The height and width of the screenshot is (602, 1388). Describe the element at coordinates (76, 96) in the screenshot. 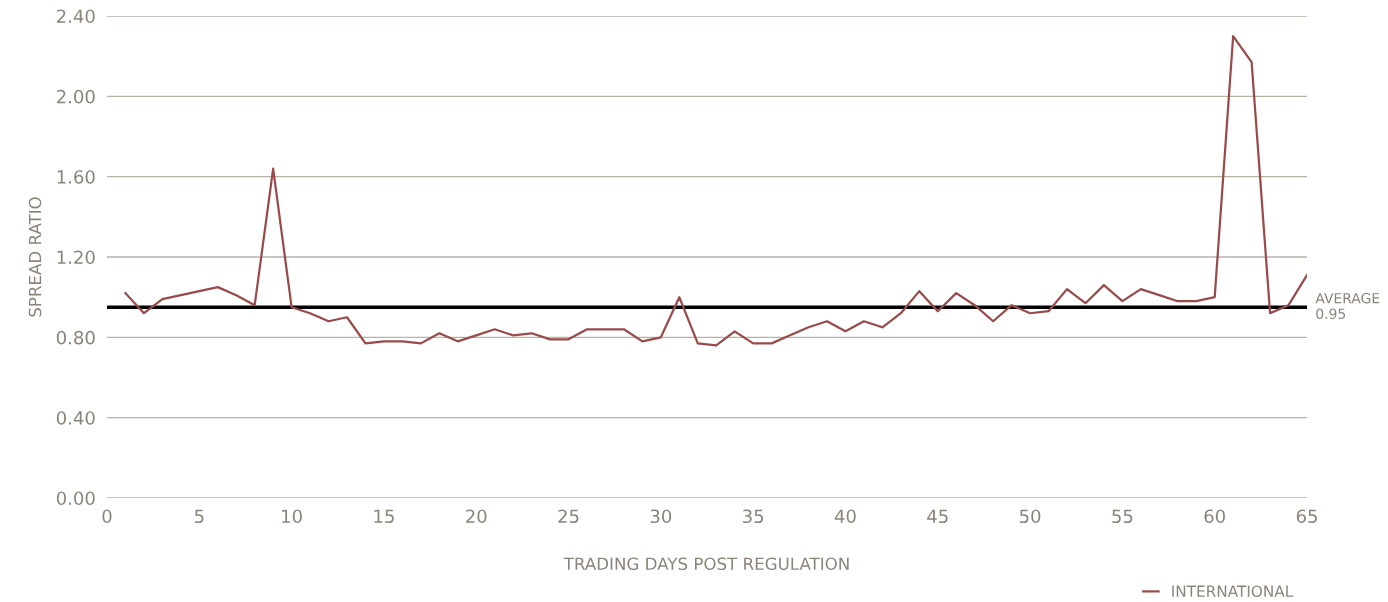

I see `y-tick-label: 2.00` at that location.